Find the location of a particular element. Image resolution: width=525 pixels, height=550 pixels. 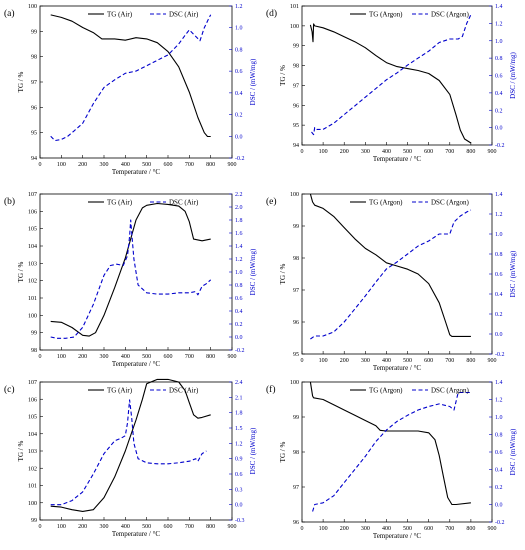

y2-tick-label: 2.0 is located at coordinates (239, 208).